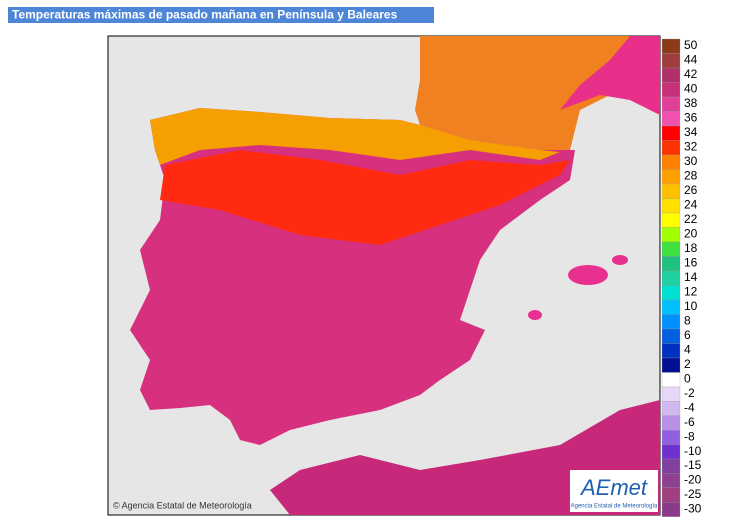 This screenshot has height=529, width=741. I want to click on france, so click(537, 93).